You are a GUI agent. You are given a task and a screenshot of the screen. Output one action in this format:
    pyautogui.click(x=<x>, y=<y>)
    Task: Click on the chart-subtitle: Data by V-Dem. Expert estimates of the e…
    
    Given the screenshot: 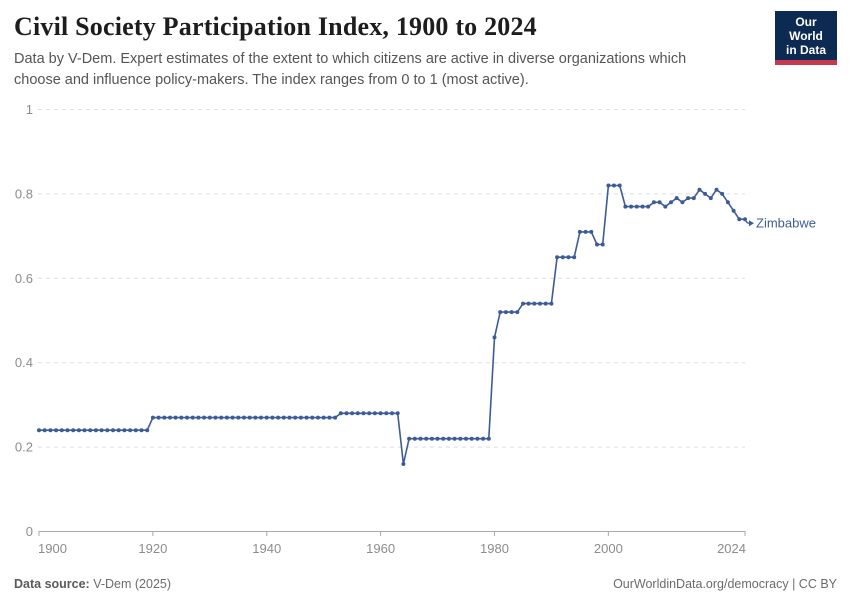 What is the action you would take?
    pyautogui.click(x=350, y=69)
    